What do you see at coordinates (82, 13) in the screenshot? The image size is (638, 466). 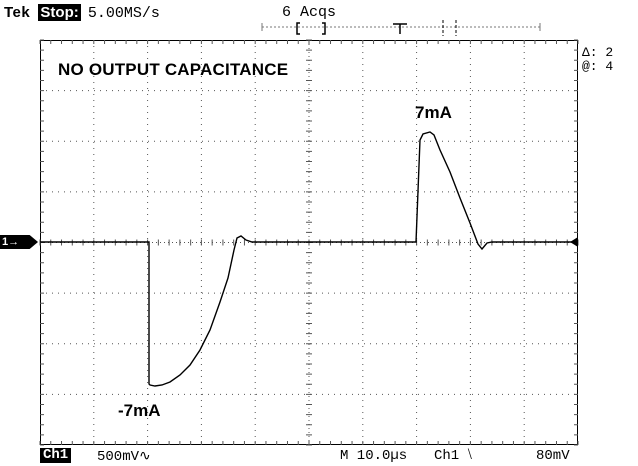 I see `status-left: Tek Stop: 5.00MS/s` at bounding box center [82, 13].